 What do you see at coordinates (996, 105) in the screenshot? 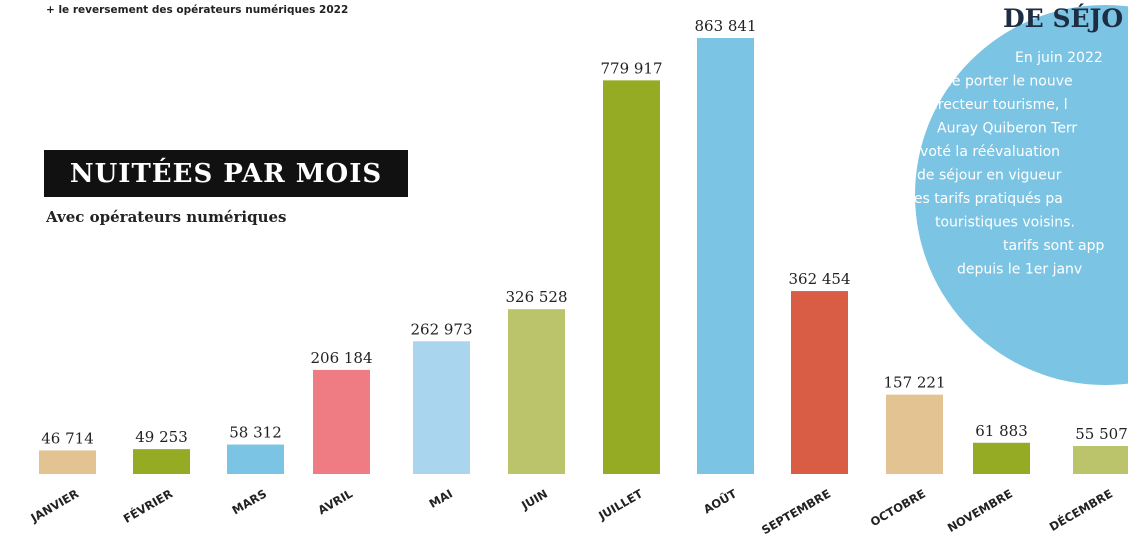
I see `sidebar-text: directeur tourisme, l` at bounding box center [996, 105].